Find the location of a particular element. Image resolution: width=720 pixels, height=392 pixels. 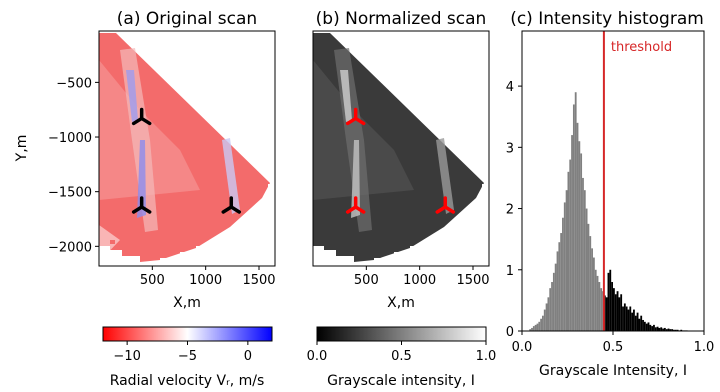

panel-a-ylabel: Y,m is located at coordinates (22, 149).